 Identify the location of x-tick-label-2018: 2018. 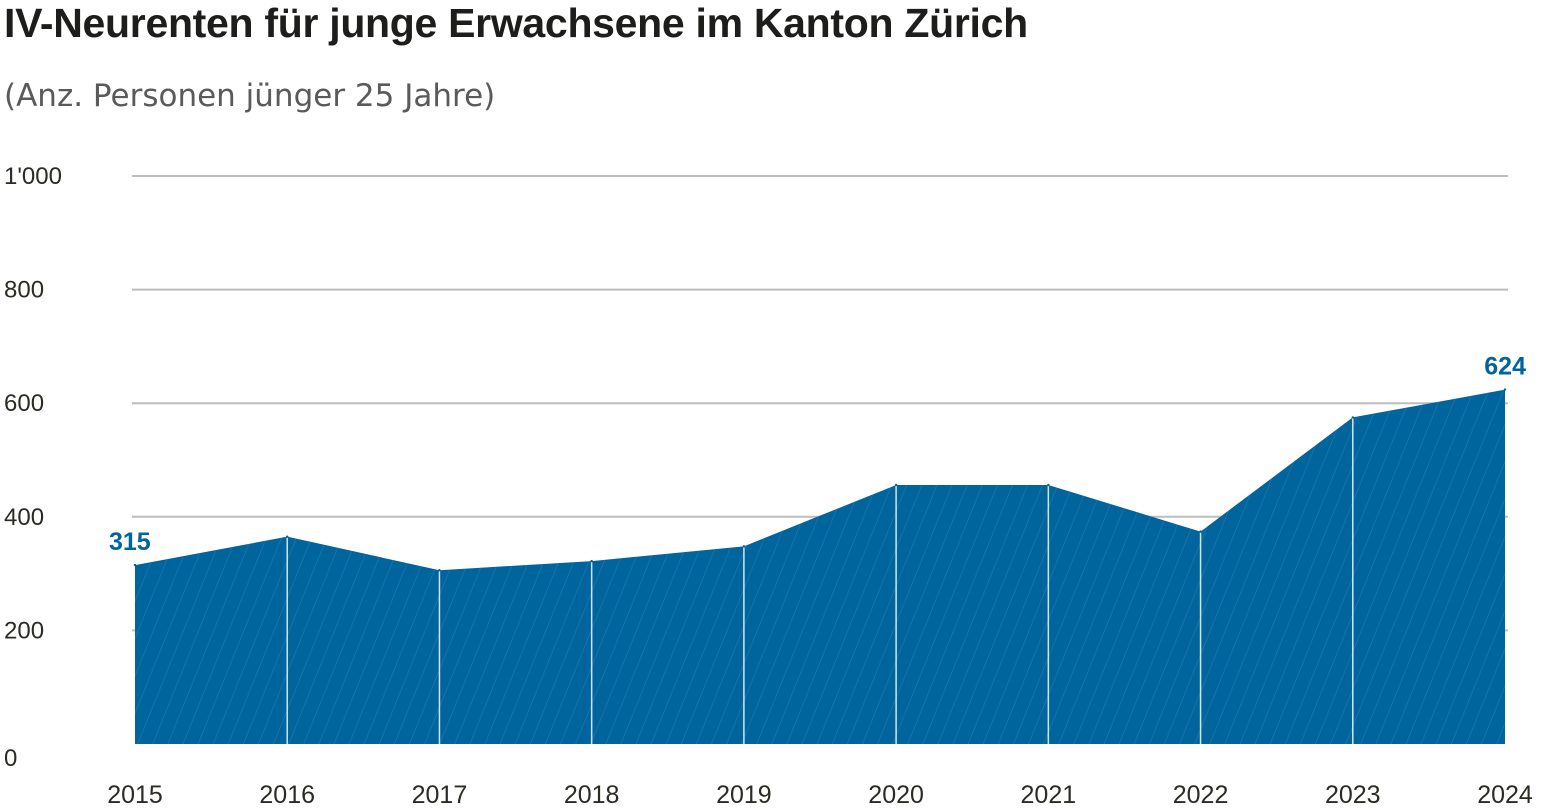
(592, 795).